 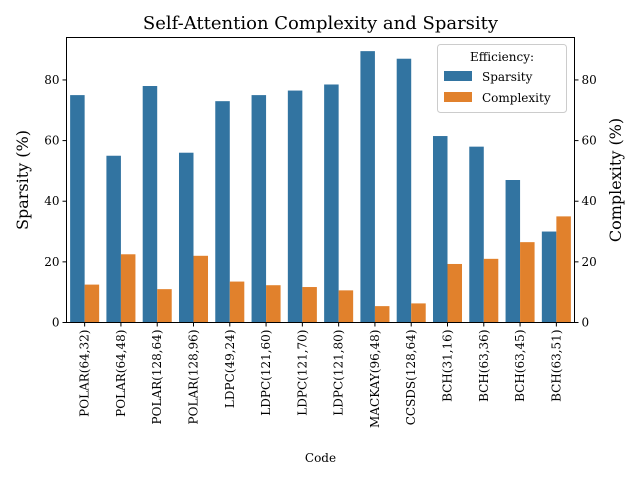 I want to click on x-tick-label: BCH(63,36), so click(x=484, y=366).